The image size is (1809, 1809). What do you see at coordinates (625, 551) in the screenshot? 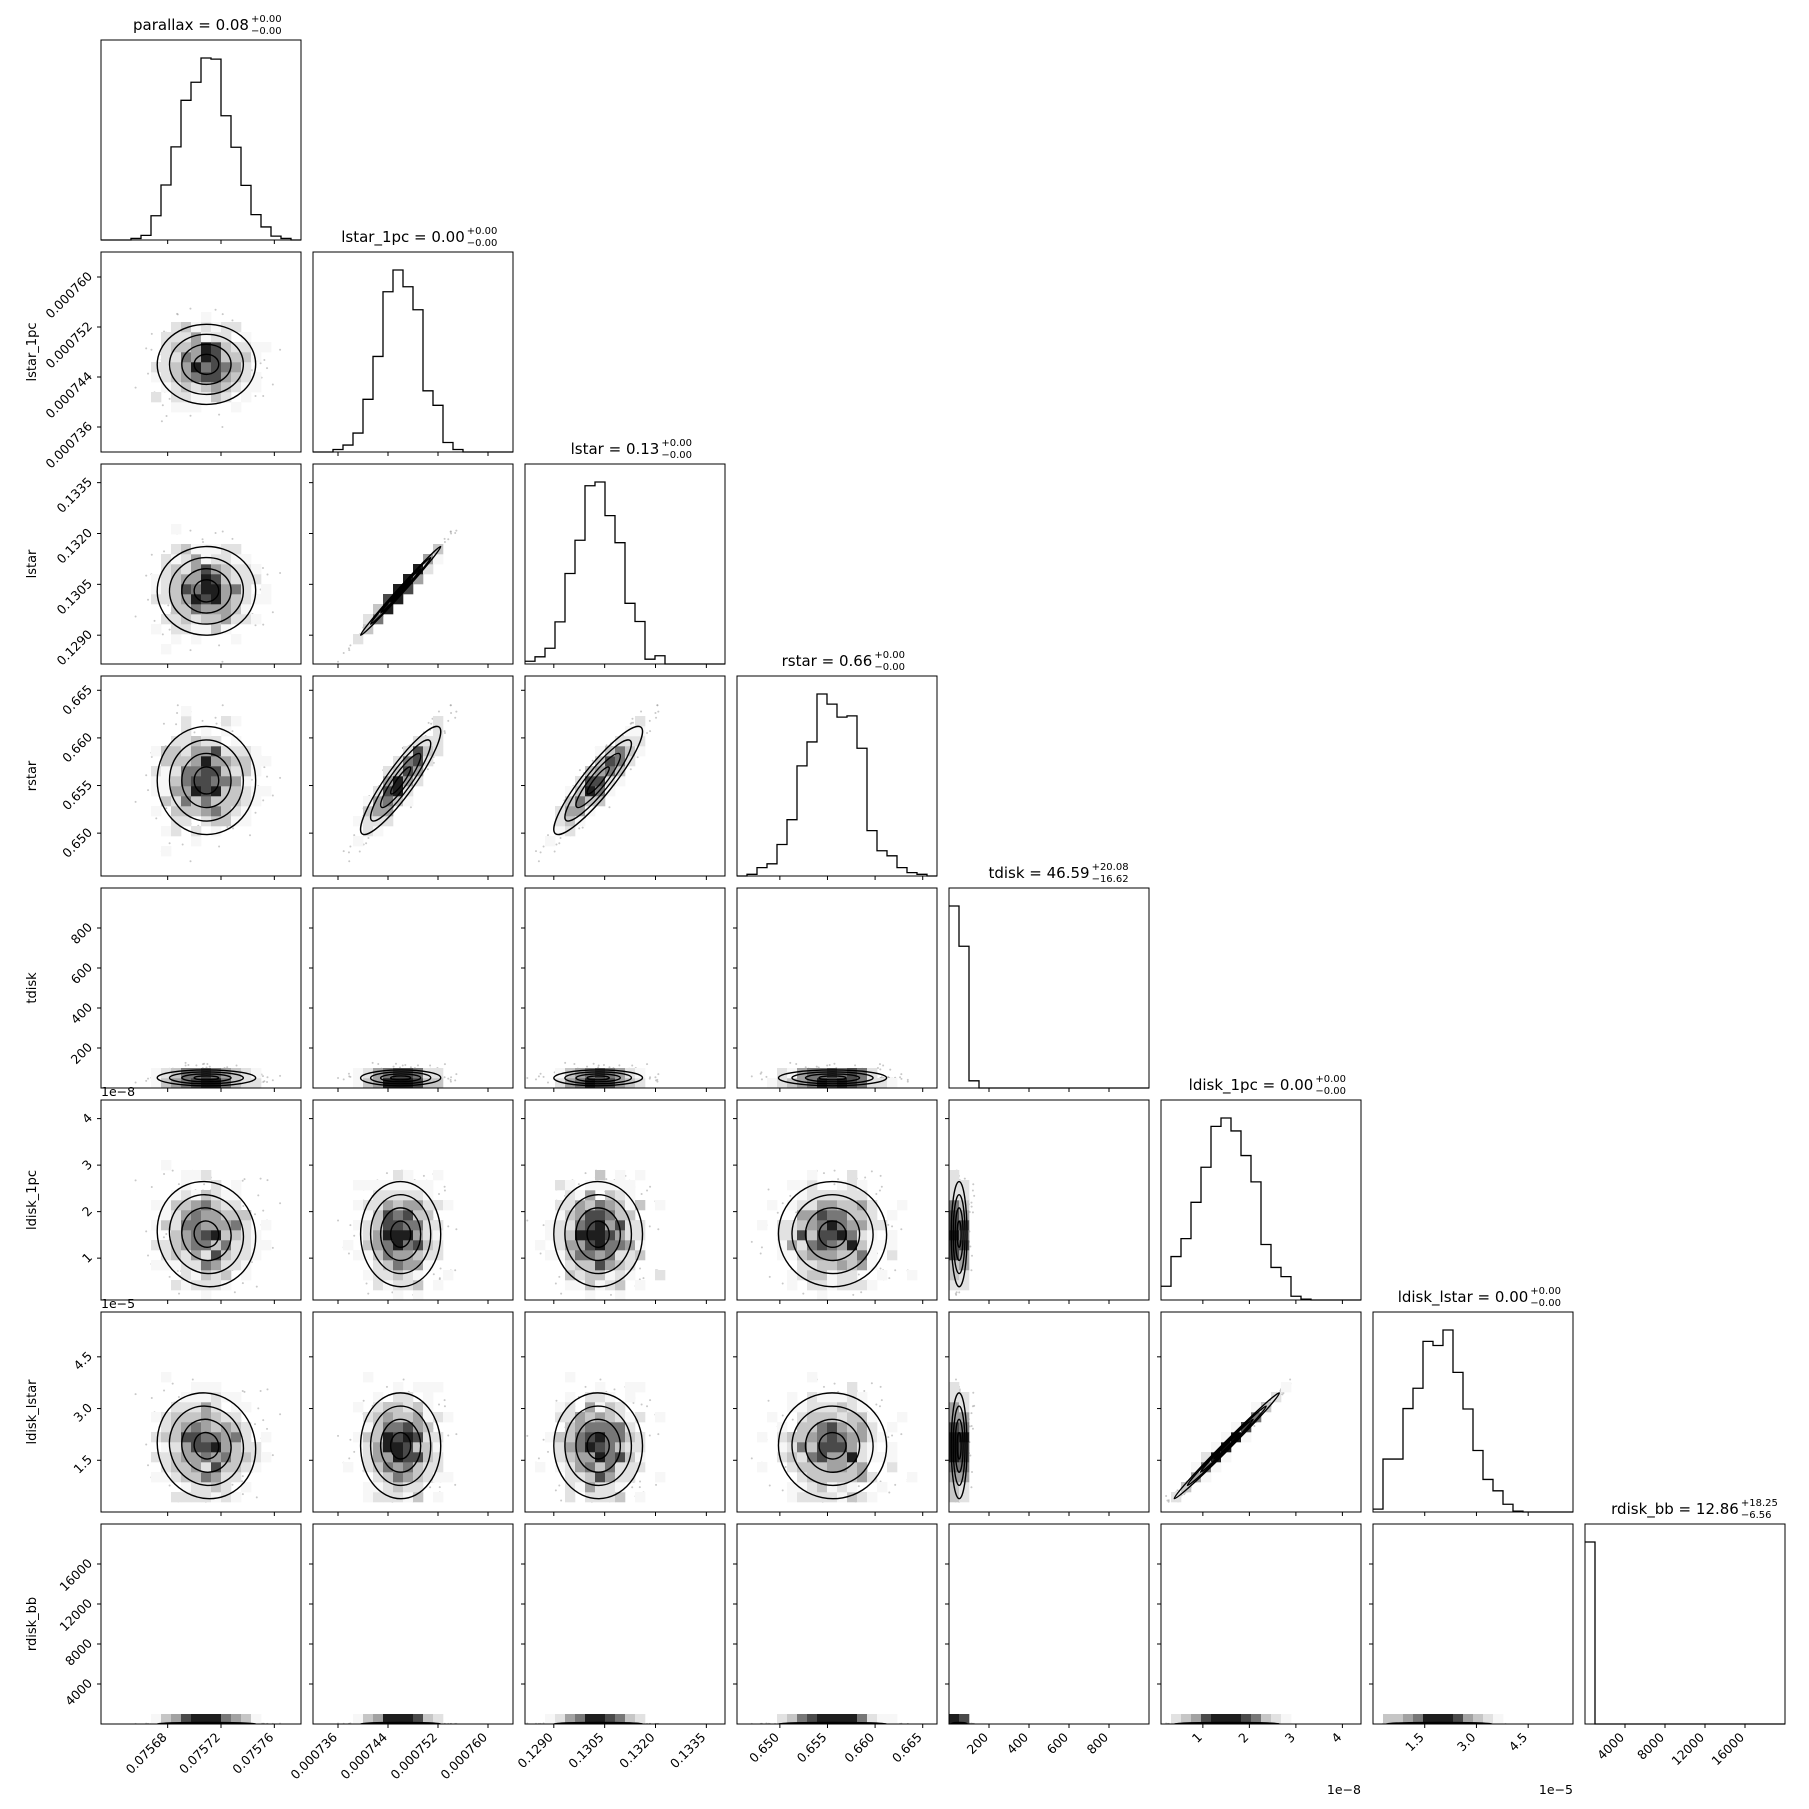
I see `histogram-lstar: lstar = 0.13 +0.00−0.00` at bounding box center [625, 551].